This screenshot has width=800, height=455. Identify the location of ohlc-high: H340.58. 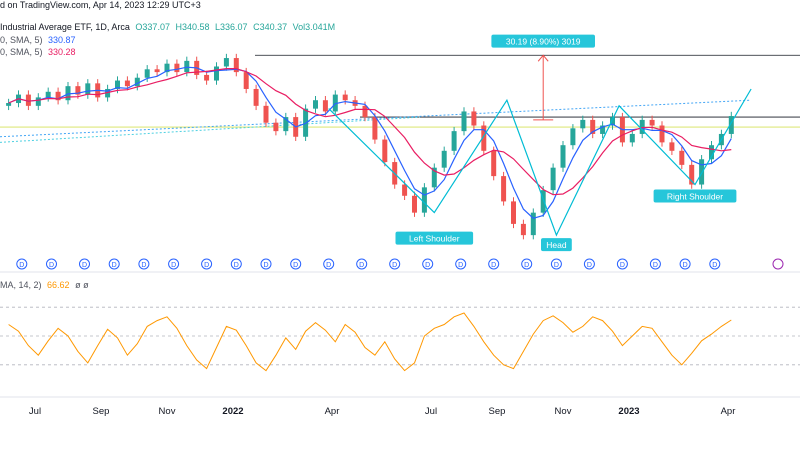
(192, 27).